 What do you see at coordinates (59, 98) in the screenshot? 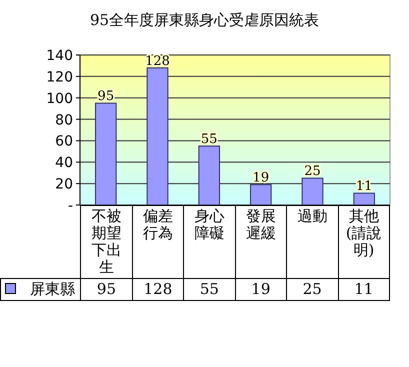
I see `y-tick-label: 100` at bounding box center [59, 98].